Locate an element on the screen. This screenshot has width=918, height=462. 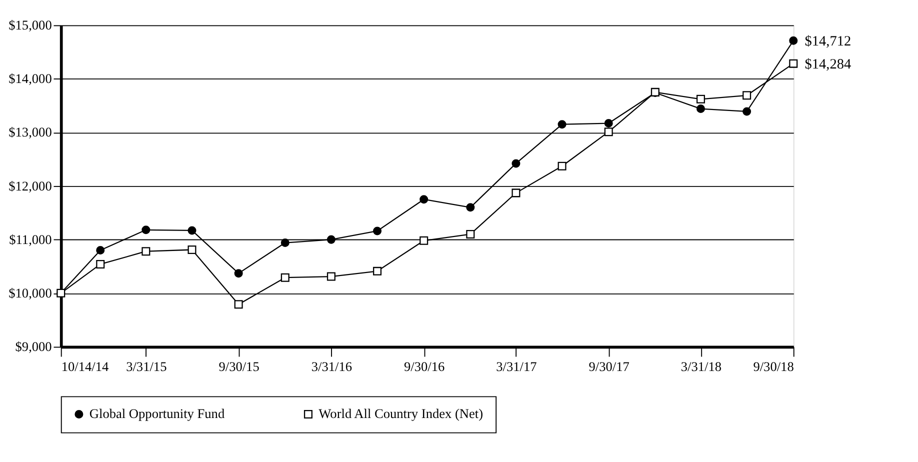
y-tick-label: $10,000 is located at coordinates (30, 292).